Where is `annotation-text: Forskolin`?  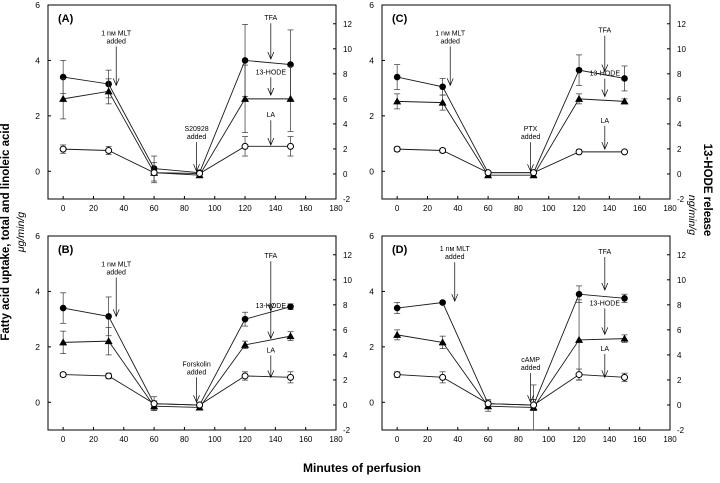
annotation-text: Forskolin is located at coordinates (196, 364).